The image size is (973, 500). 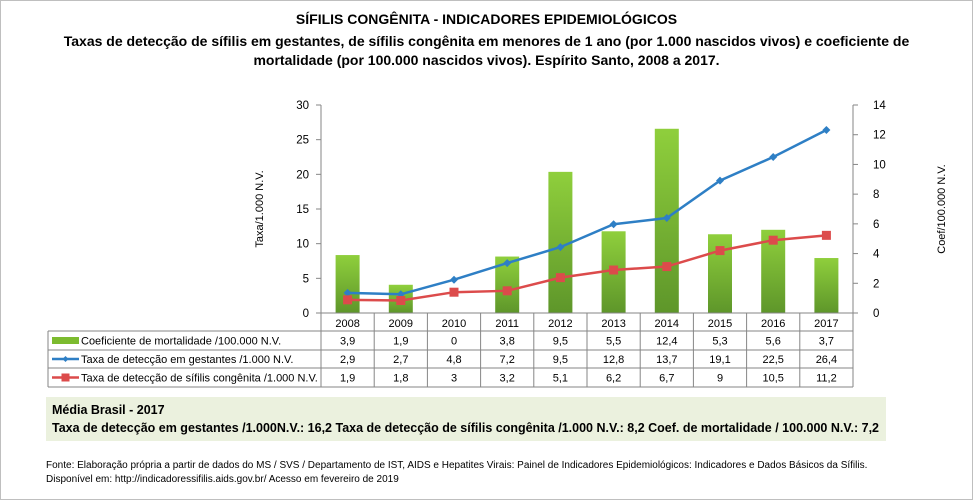 What do you see at coordinates (454, 279) in the screenshot?
I see `marker-diamond-2010` at bounding box center [454, 279].